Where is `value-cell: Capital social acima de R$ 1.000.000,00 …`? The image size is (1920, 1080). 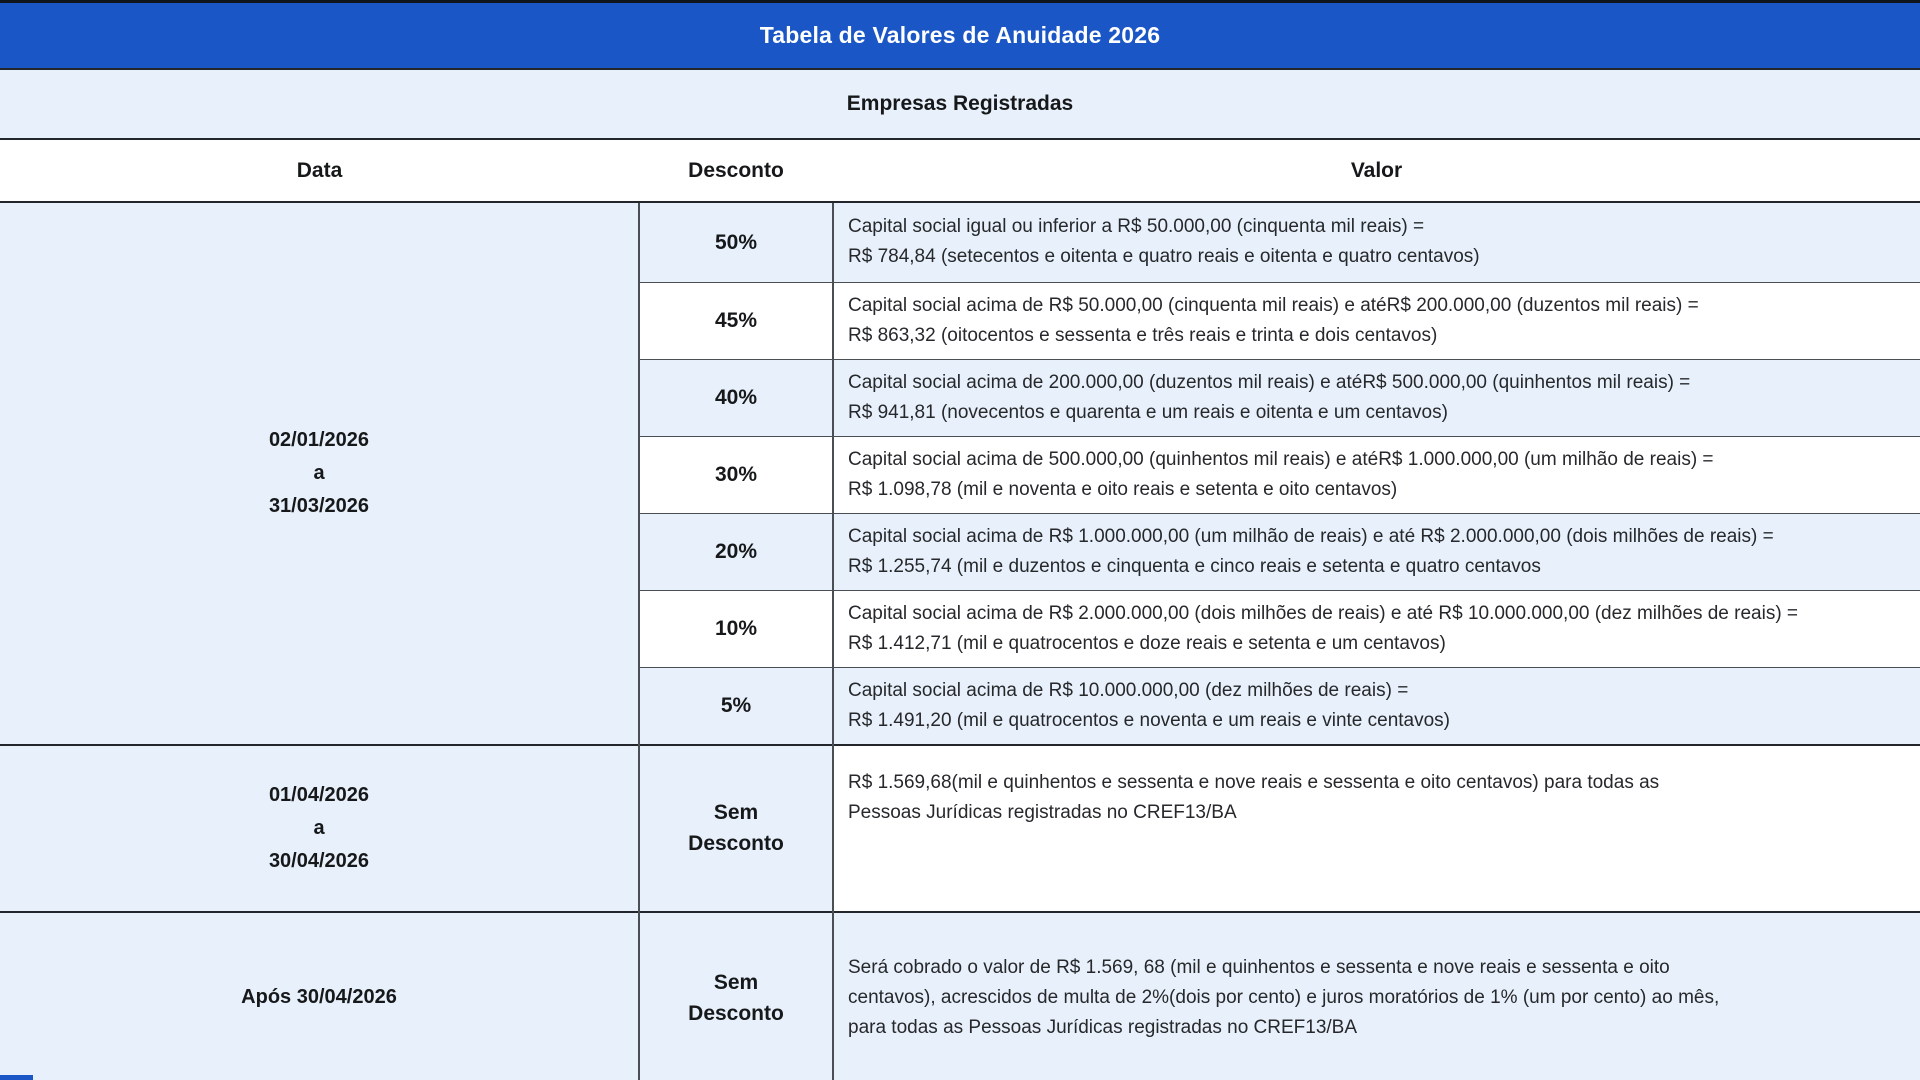 value-cell: Capital social acima de R$ 1.000.000,00 … is located at coordinates (1376, 551).